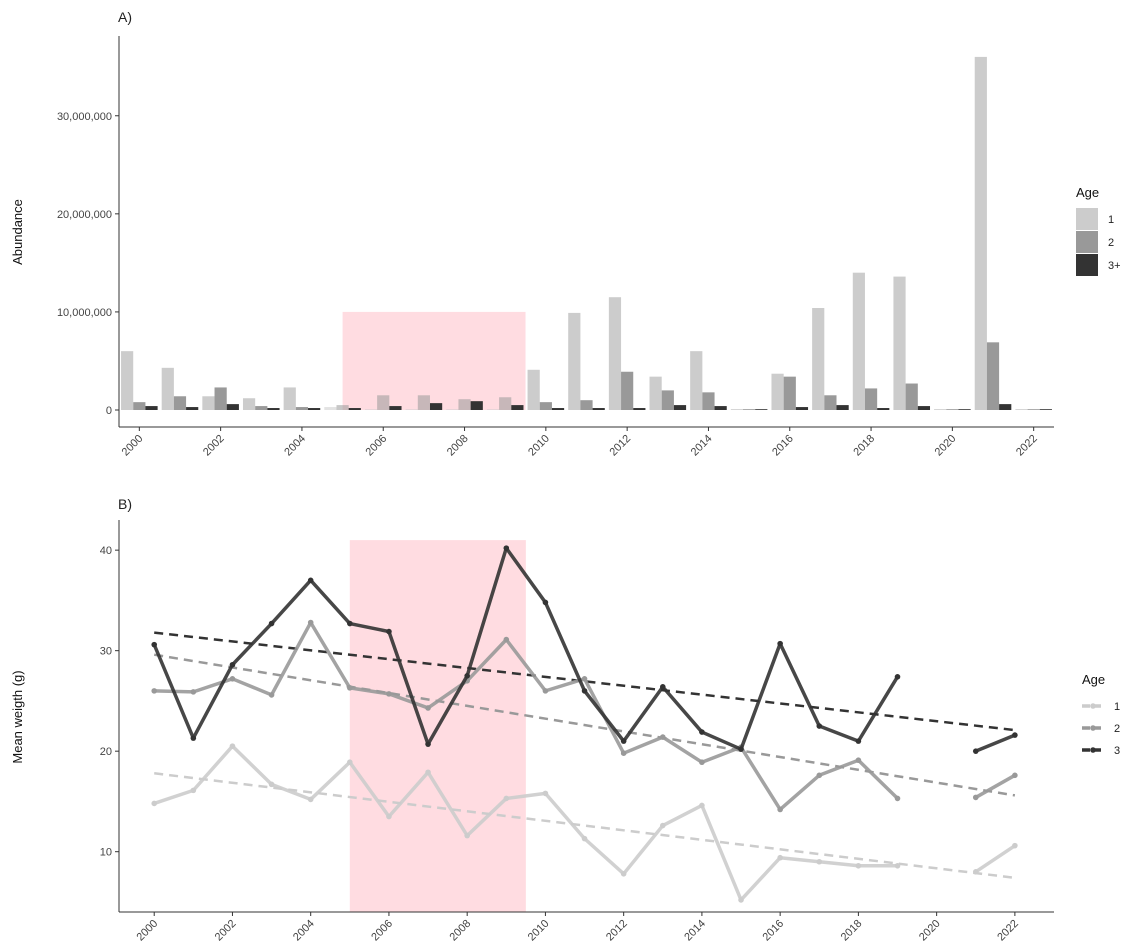  I want to click on bar-age-2-2000, so click(139, 406).